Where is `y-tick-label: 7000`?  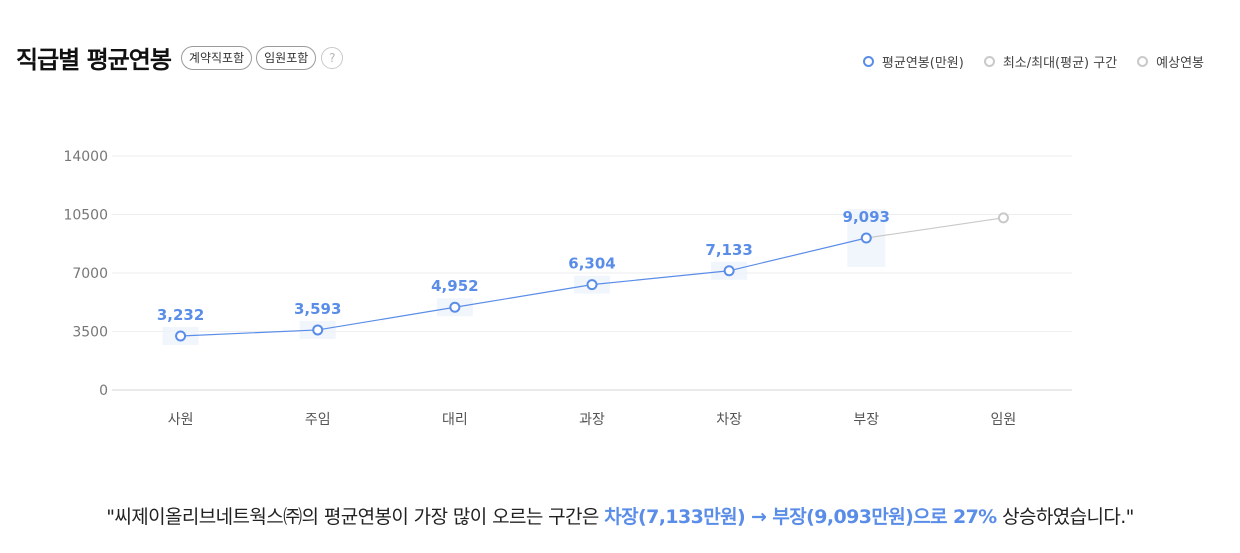 y-tick-label: 7000 is located at coordinates (90, 274).